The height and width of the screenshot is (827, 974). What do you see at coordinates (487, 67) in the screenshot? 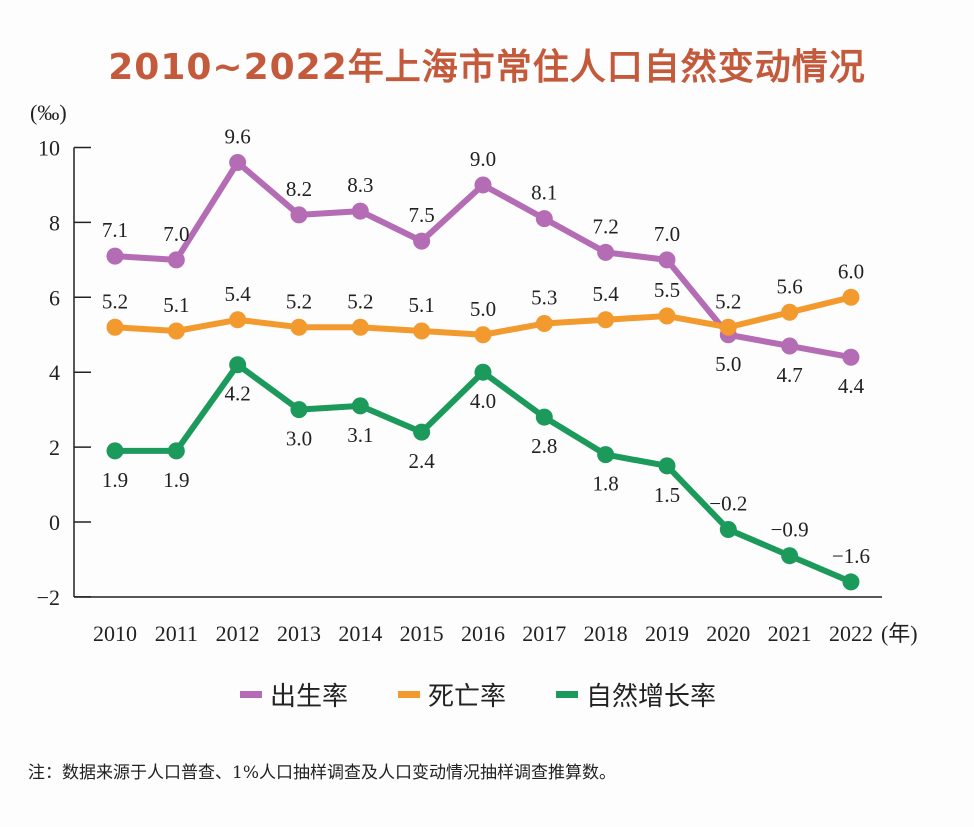
I see `chart-title: 2010~2022年上海市常住人口自然变动情况` at bounding box center [487, 67].